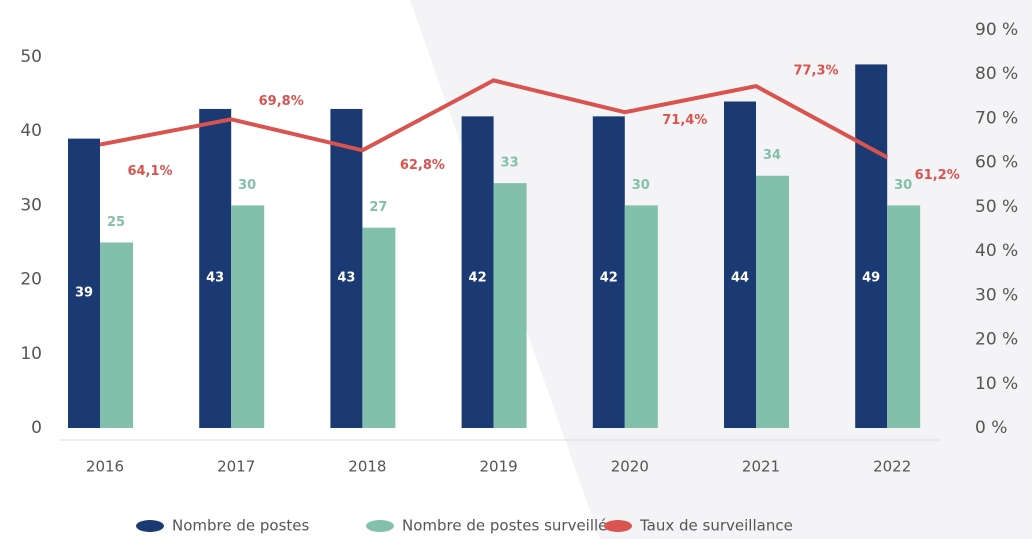 This screenshot has width=1032, height=539. What do you see at coordinates (36, 428) in the screenshot?
I see `y-tick-label: 0` at bounding box center [36, 428].